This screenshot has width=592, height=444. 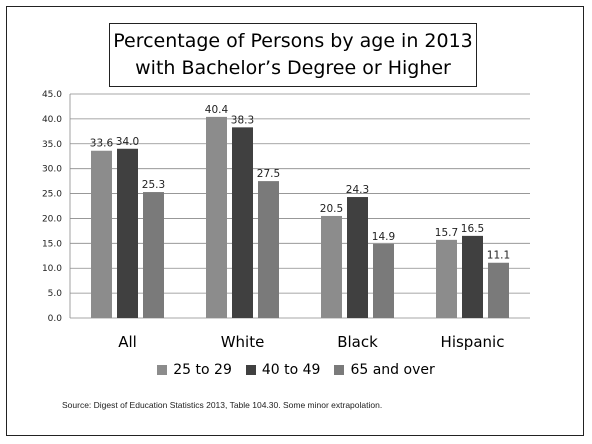 I want to click on data-label: 25.3, so click(x=153, y=185).